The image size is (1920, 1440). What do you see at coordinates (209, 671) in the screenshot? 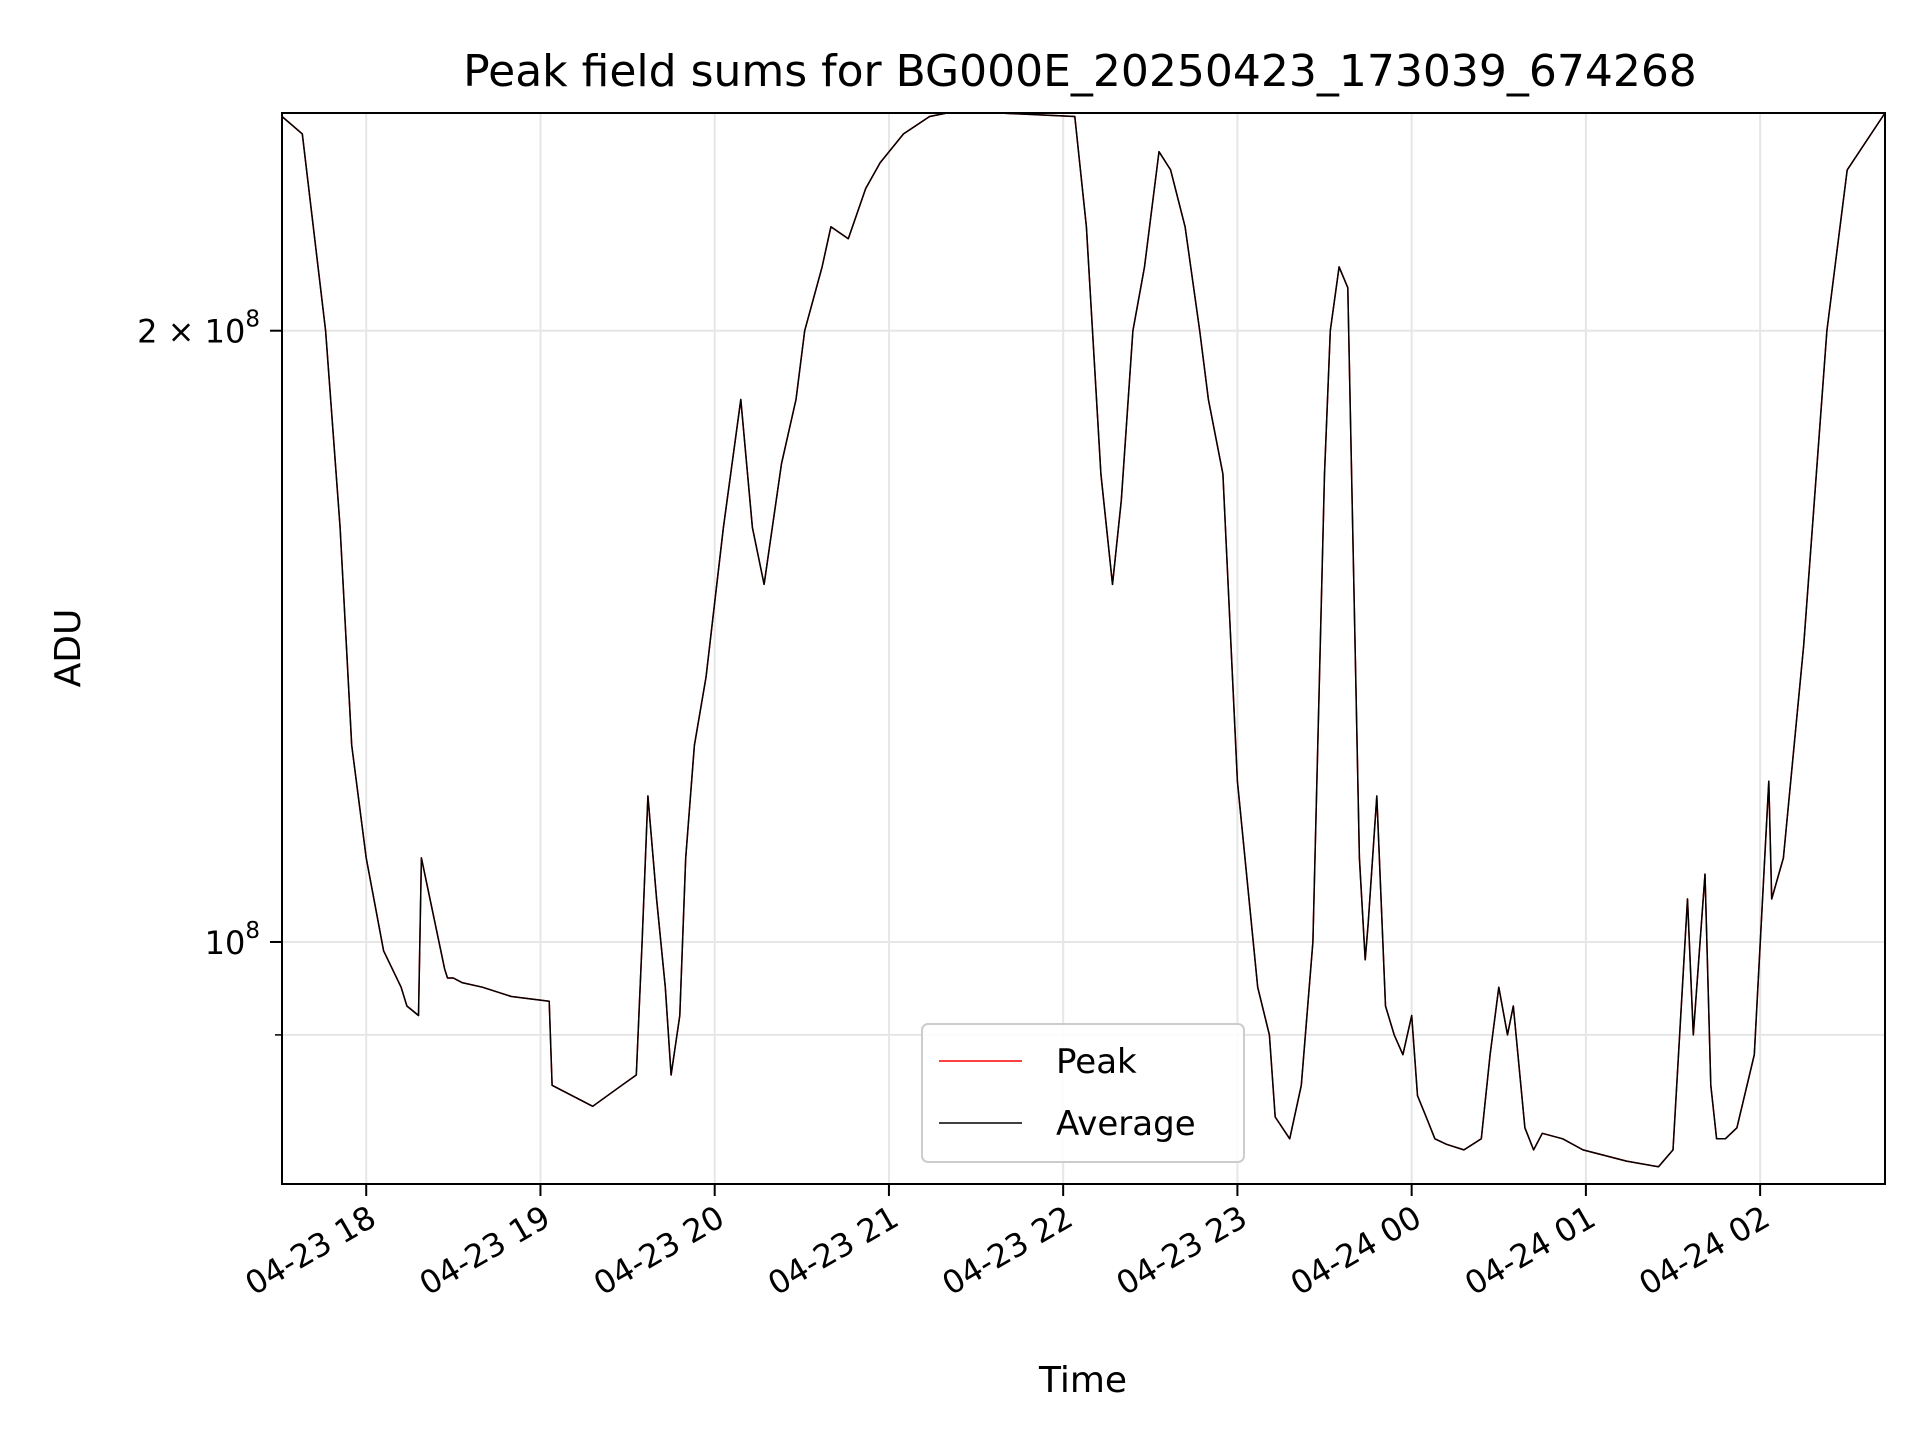
I see `y-axis: 108 2 × 108` at bounding box center [209, 671].